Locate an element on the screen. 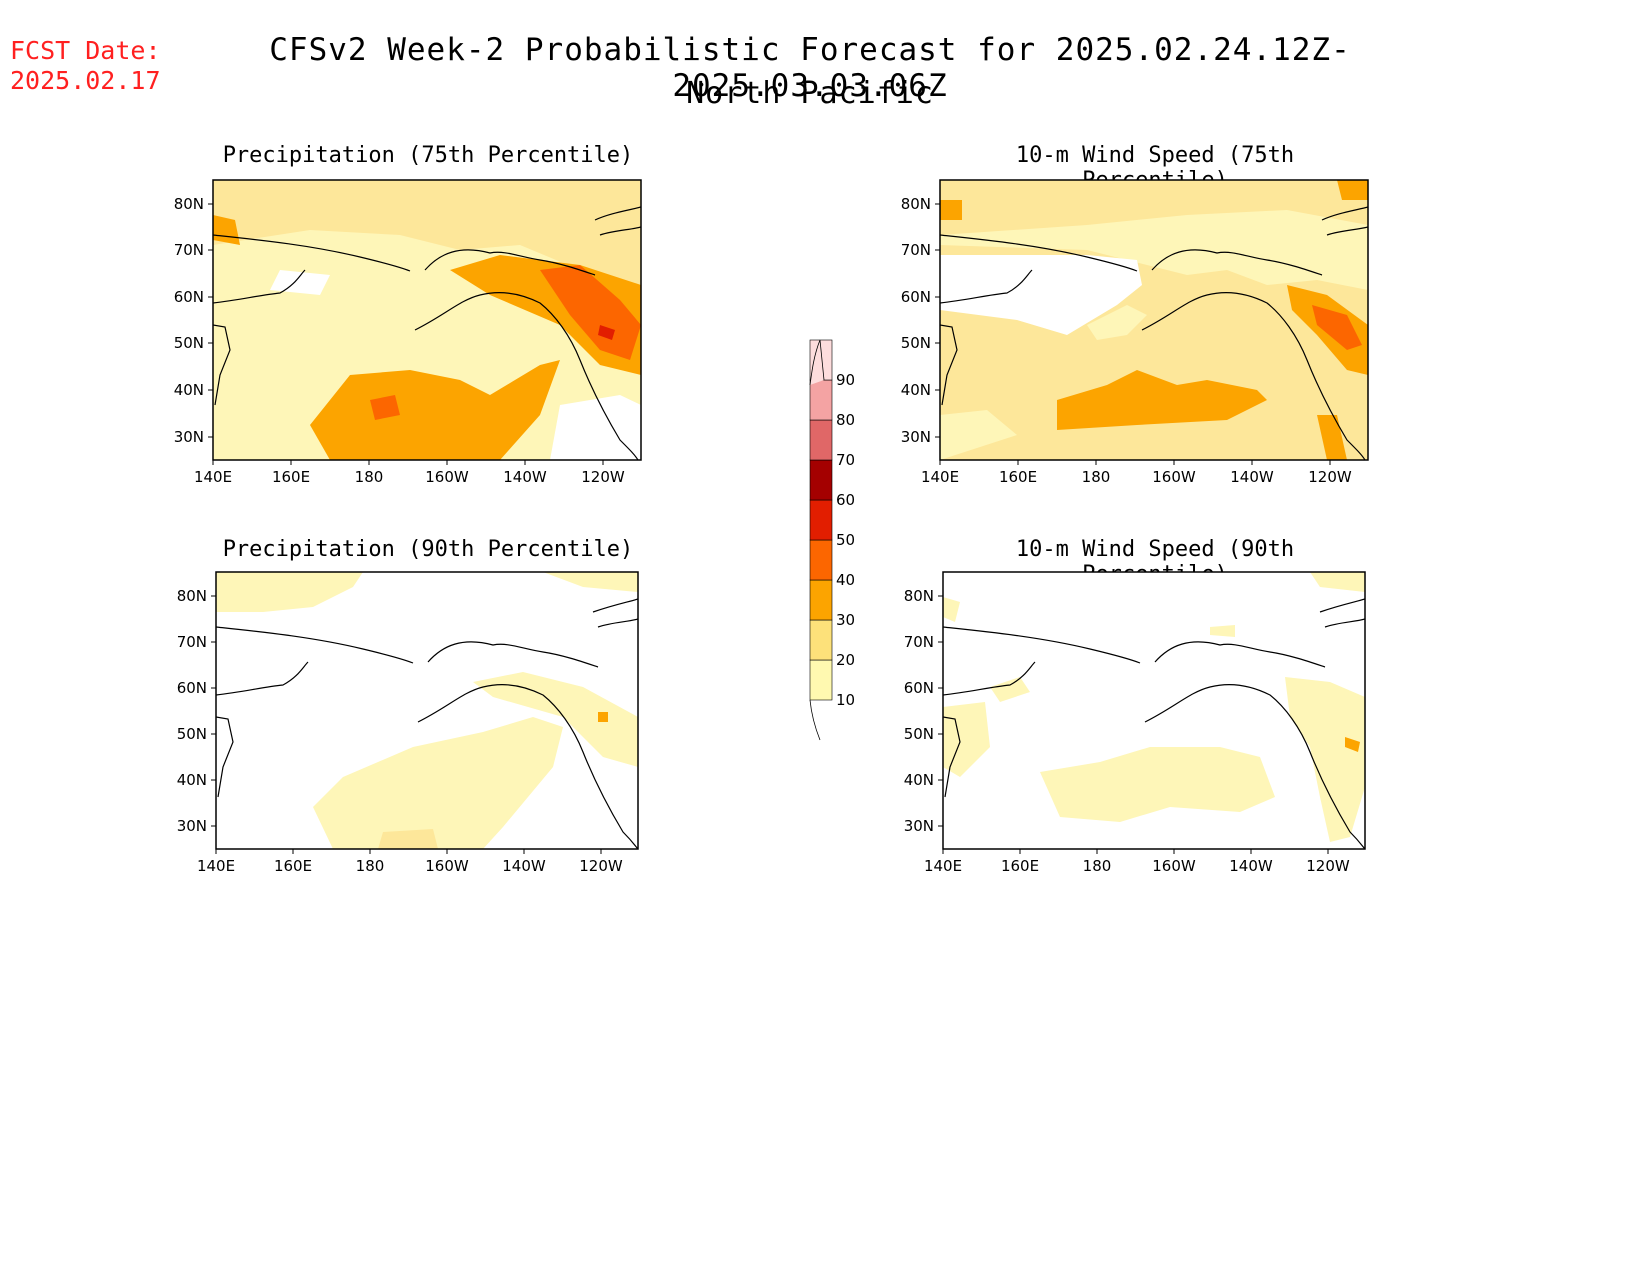 The image size is (1650, 1275). colorbar-boxes is located at coordinates (821, 520).